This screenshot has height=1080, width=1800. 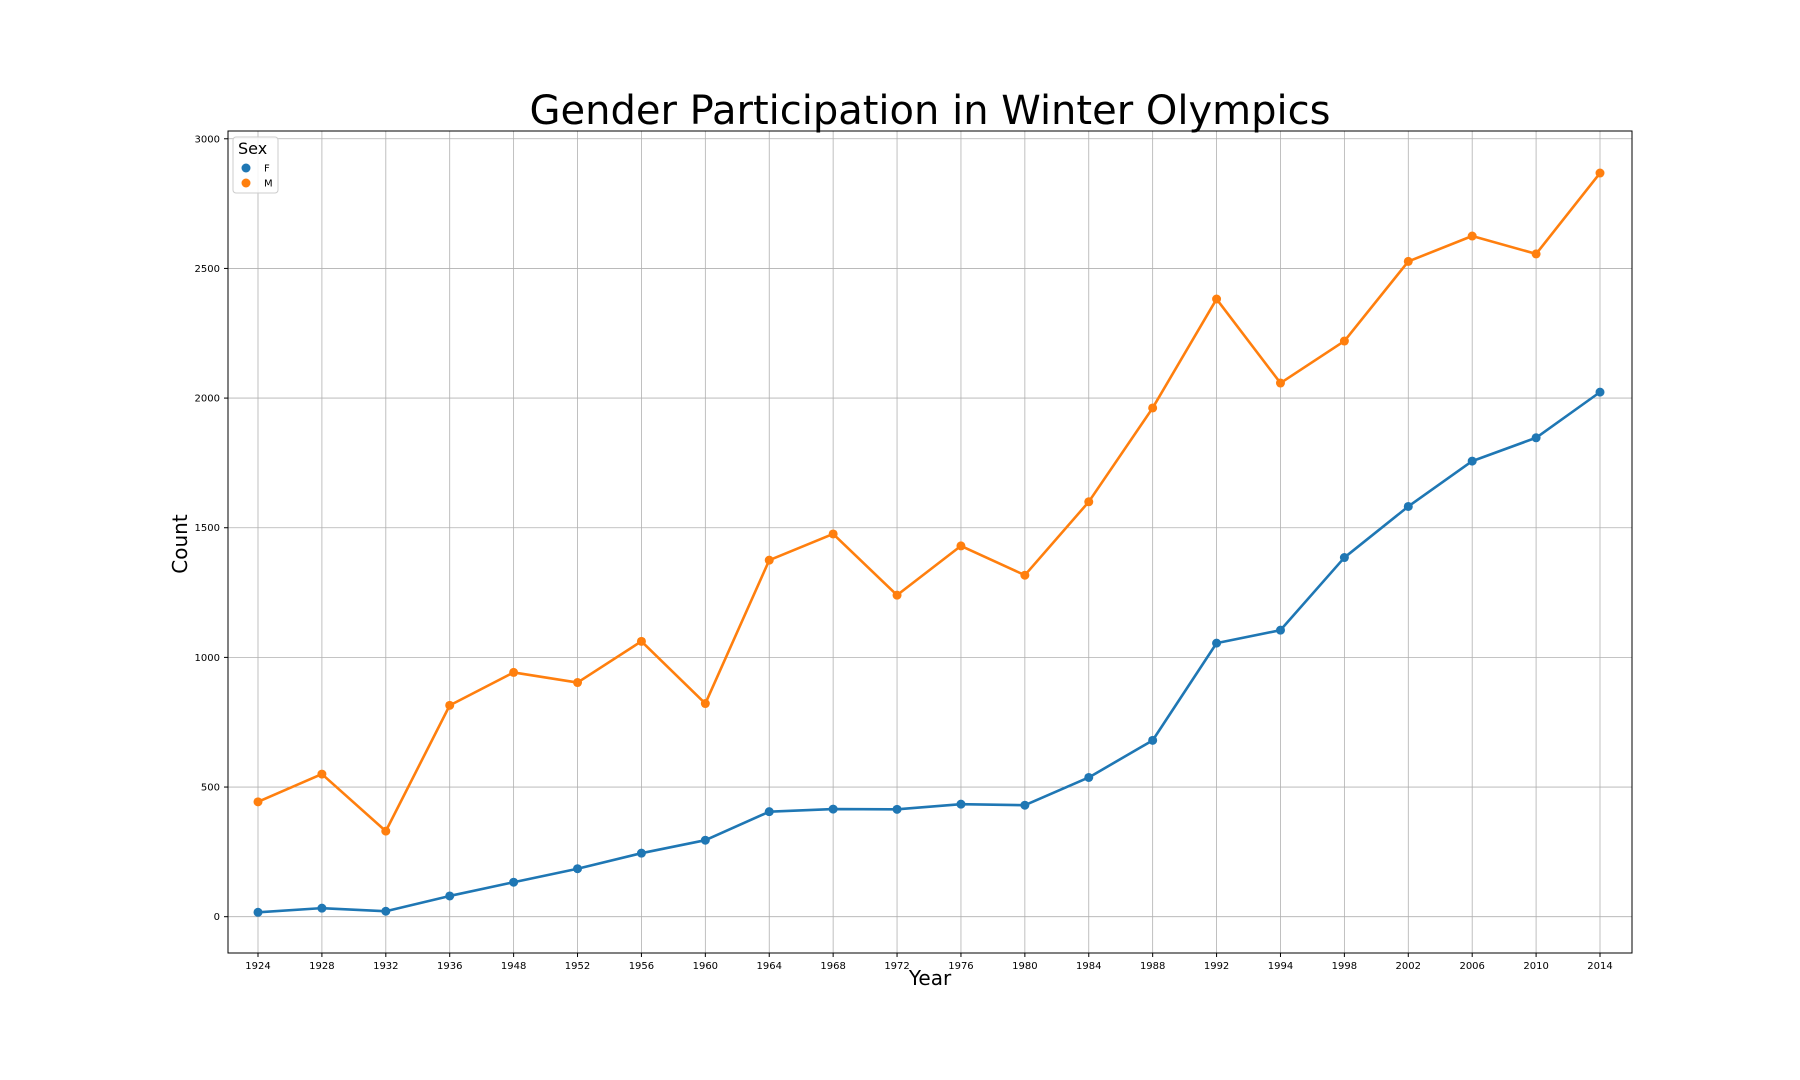 What do you see at coordinates (217, 917) in the screenshot?
I see `y-tick-label: 0` at bounding box center [217, 917].